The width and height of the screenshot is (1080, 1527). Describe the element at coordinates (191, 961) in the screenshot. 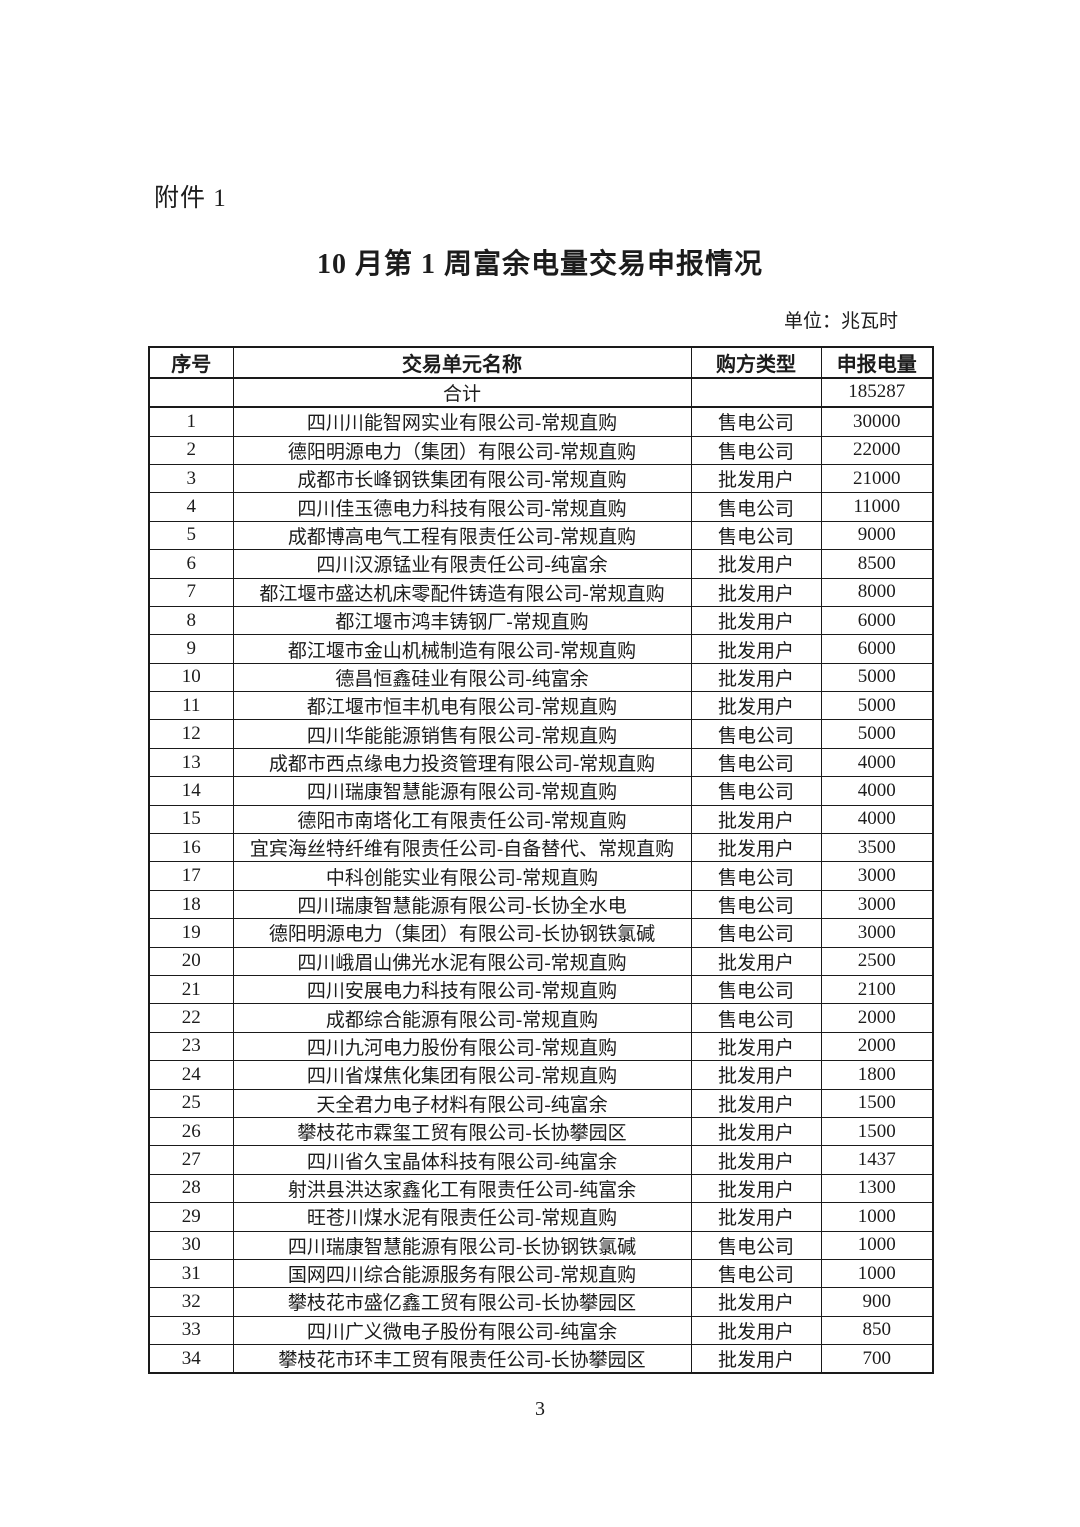

I see `row-no: 20` at that location.